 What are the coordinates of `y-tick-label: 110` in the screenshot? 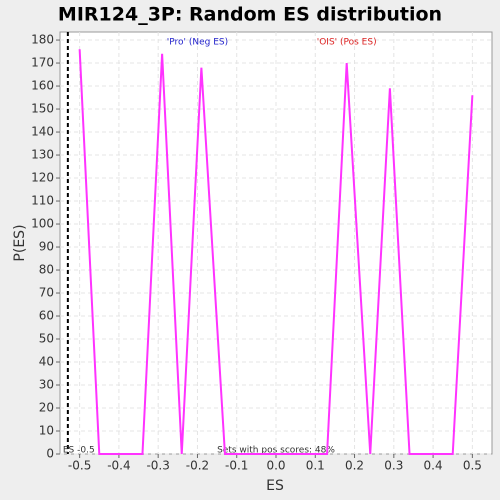 It's located at (42, 201).